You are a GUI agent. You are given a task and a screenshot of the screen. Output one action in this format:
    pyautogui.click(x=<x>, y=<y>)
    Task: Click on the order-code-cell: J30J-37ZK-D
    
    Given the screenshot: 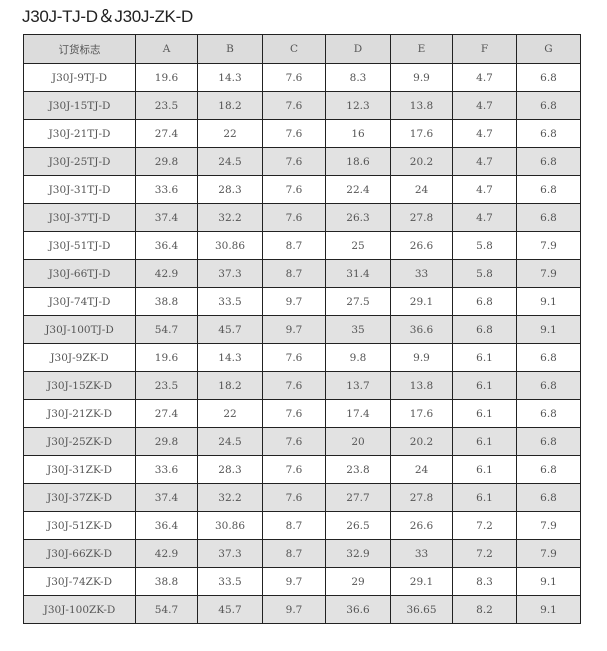 What is the action you would take?
    pyautogui.click(x=79, y=497)
    